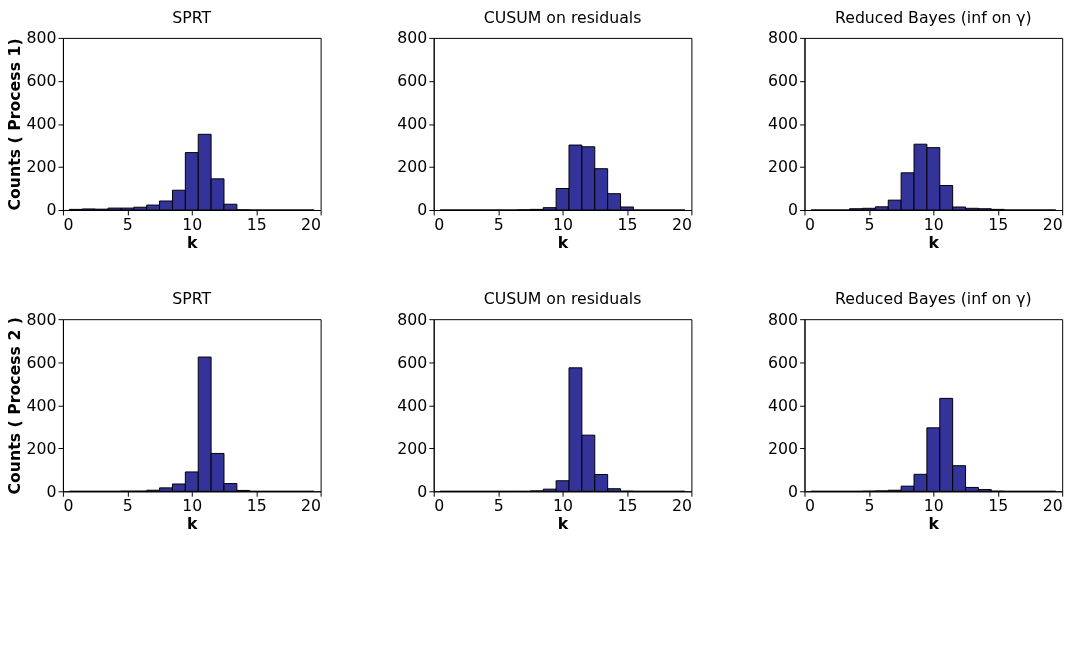 This screenshot has height=659, width=1073. What do you see at coordinates (14, 124) in the screenshot?
I see `y-axis-title: Counts ( Process 1)` at bounding box center [14, 124].